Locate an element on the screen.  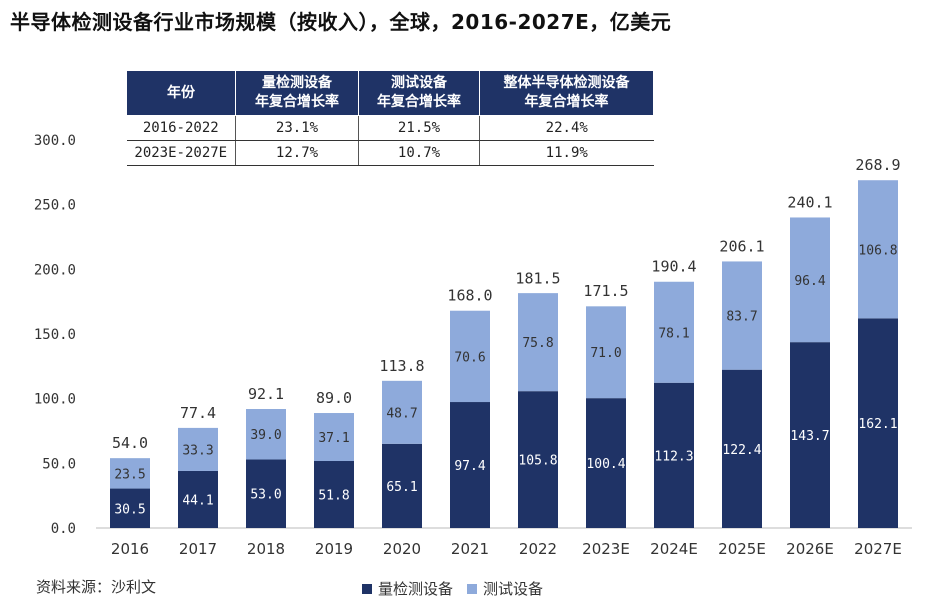
data-label-test: 71.0 is located at coordinates (605, 353).